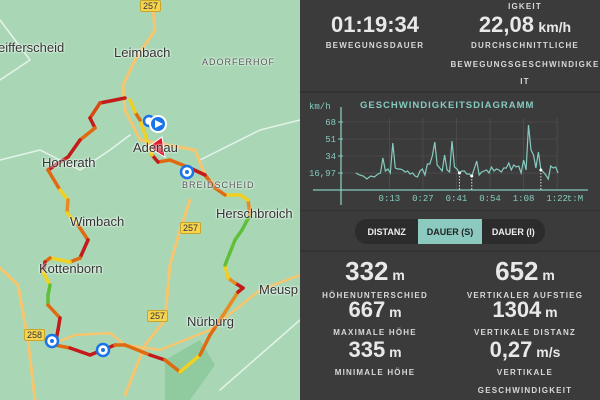 This screenshot has width=600, height=400. What do you see at coordinates (35, 335) in the screenshot?
I see `road-shield: 258` at bounding box center [35, 335].